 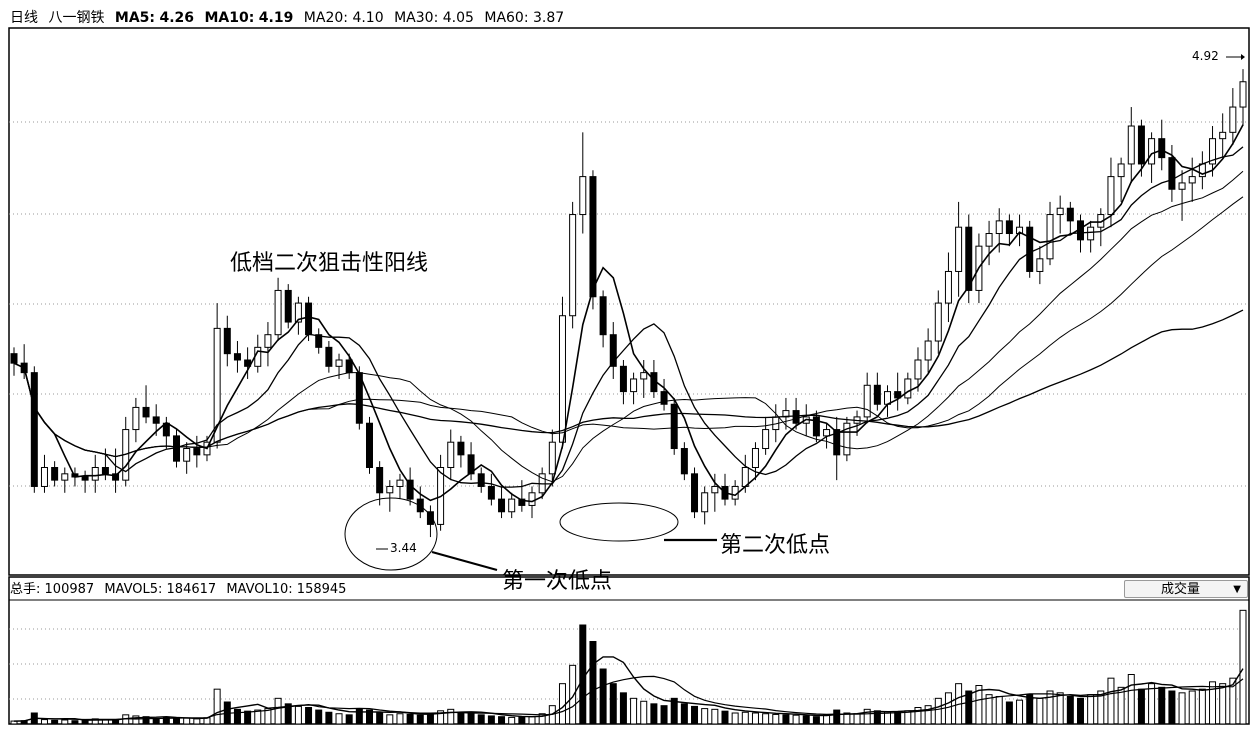 I want to click on ma5-label: MA5, so click(x=132, y=18).